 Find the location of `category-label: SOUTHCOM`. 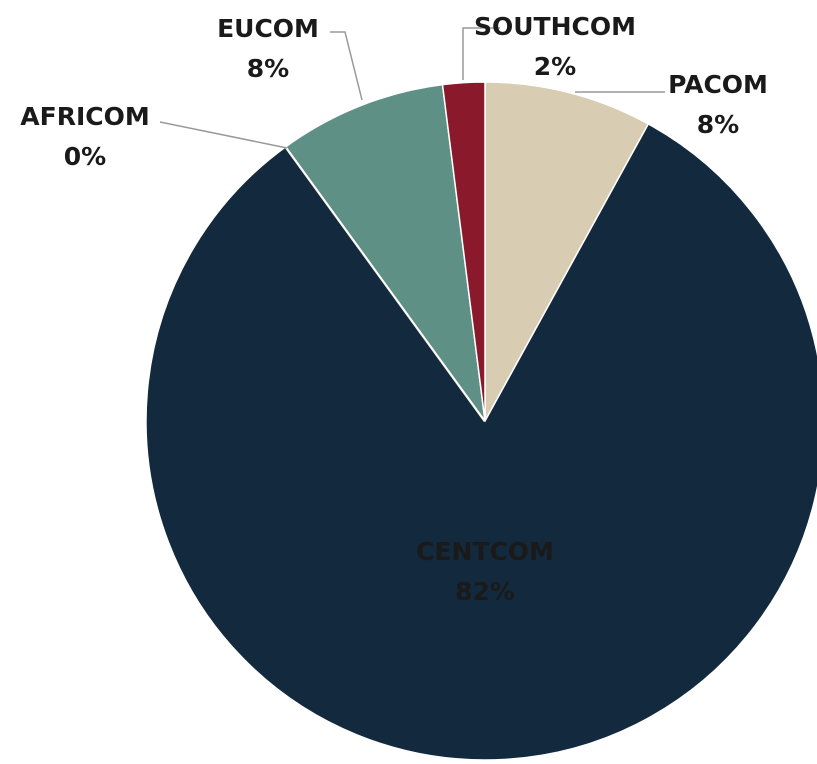

category-label: SOUTHCOM is located at coordinates (555, 26).